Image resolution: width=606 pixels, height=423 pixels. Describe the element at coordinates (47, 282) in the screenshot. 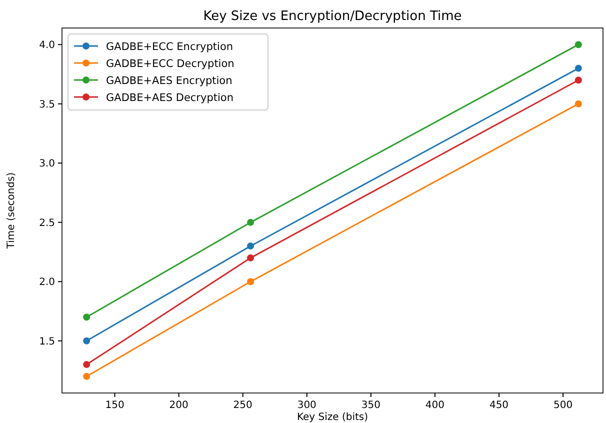

I see `y-tick-label: 2.0` at that location.